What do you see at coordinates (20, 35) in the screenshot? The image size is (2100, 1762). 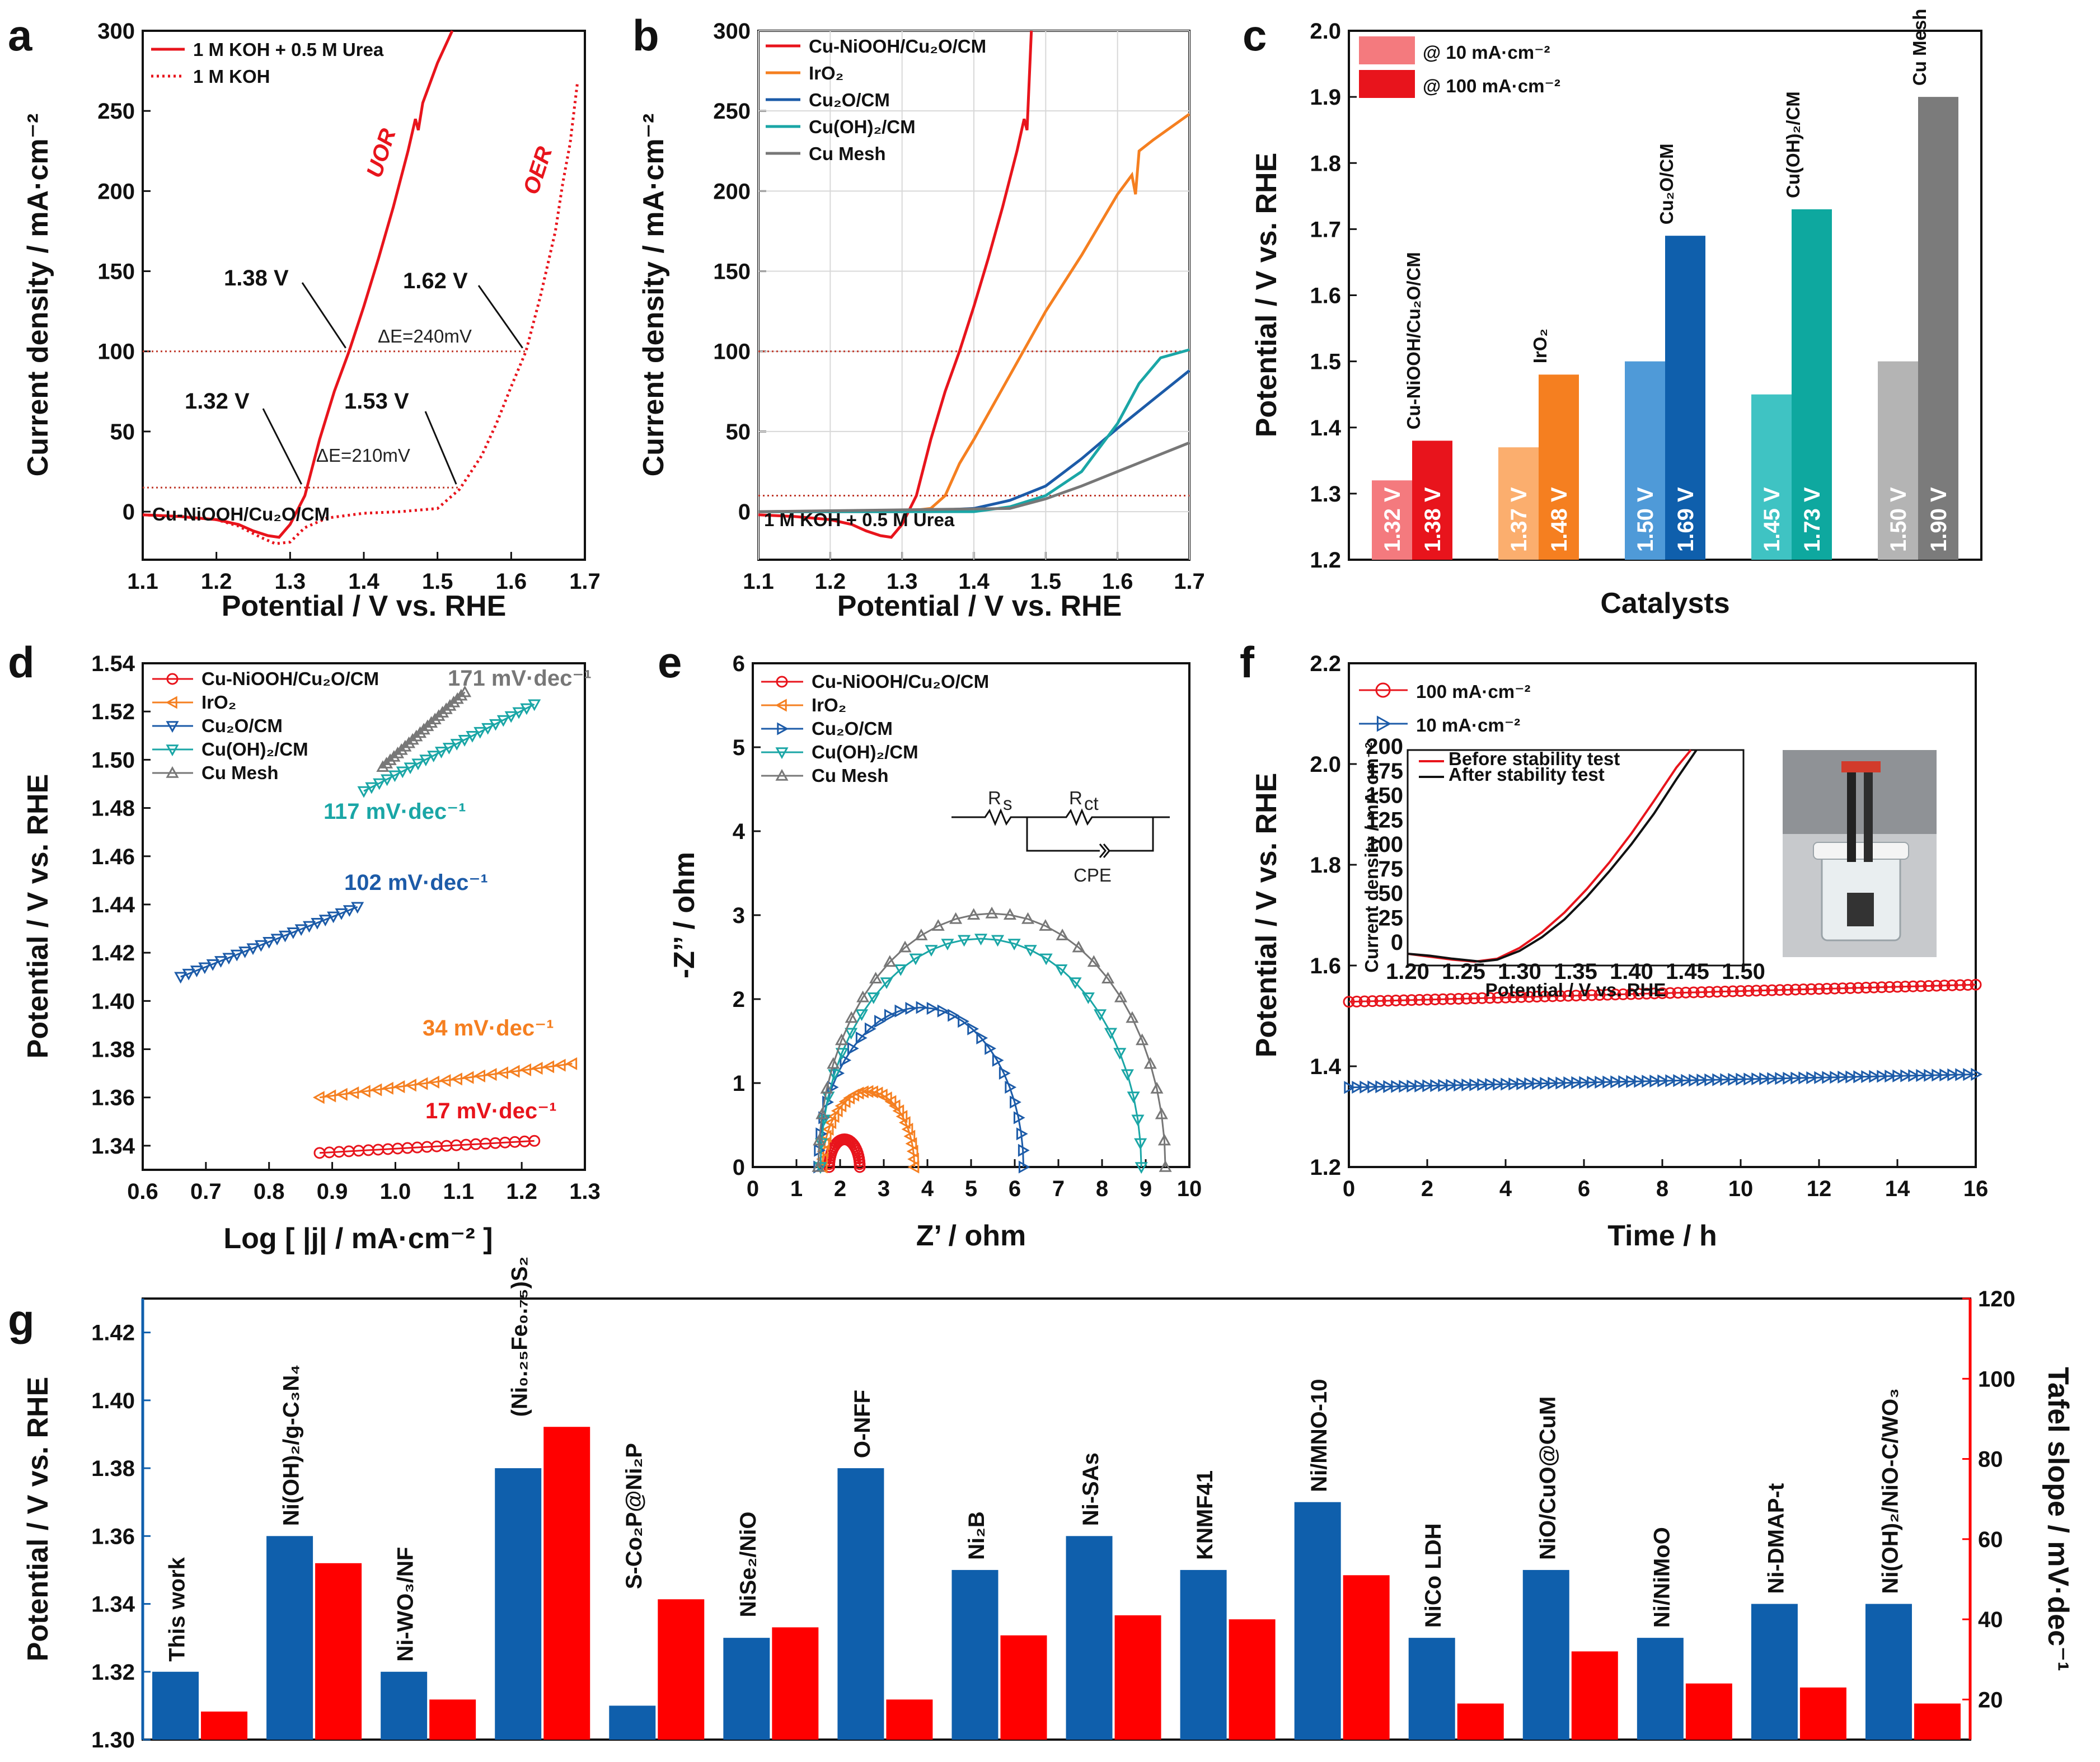 I see `panel-letter-a: a` at bounding box center [20, 35].